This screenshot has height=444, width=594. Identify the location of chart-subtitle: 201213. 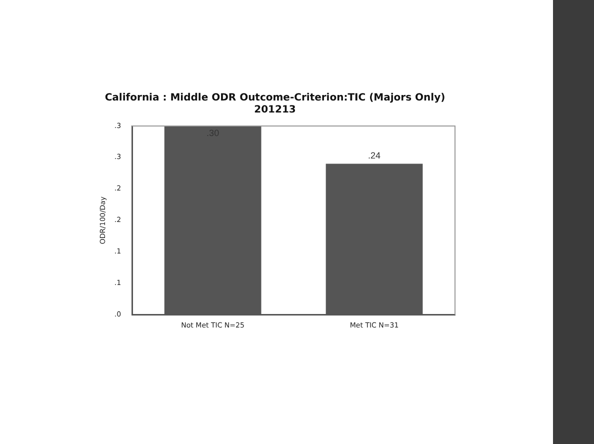
(275, 110).